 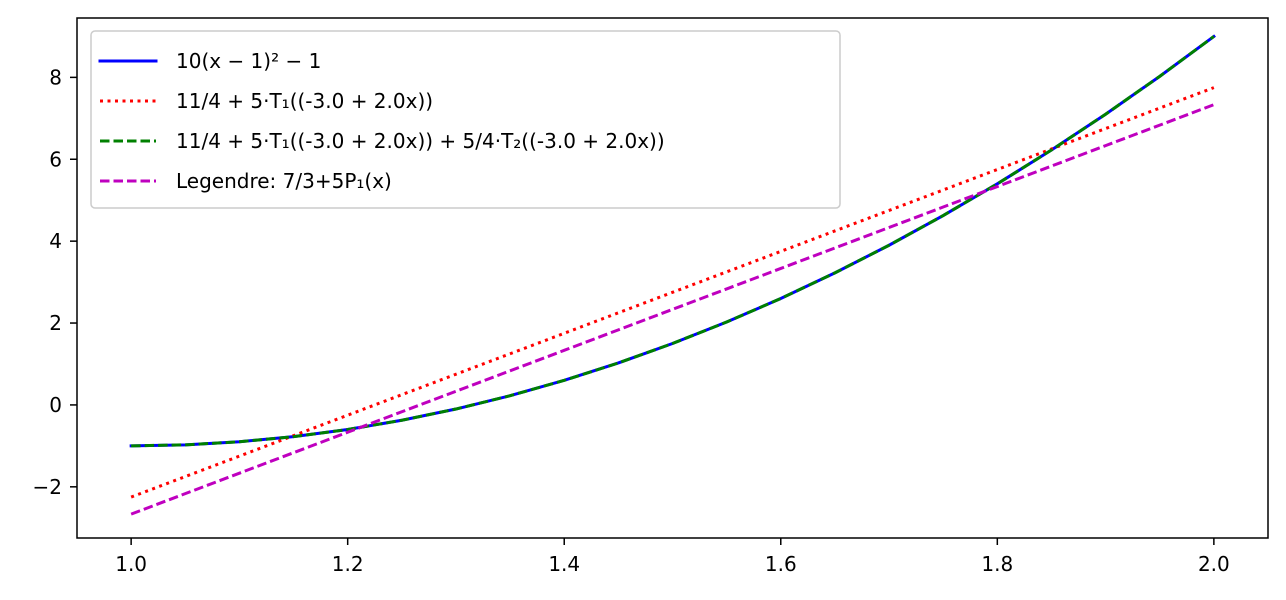 What do you see at coordinates (47, 487) in the screenshot?
I see `y-tick-label: −2` at bounding box center [47, 487].